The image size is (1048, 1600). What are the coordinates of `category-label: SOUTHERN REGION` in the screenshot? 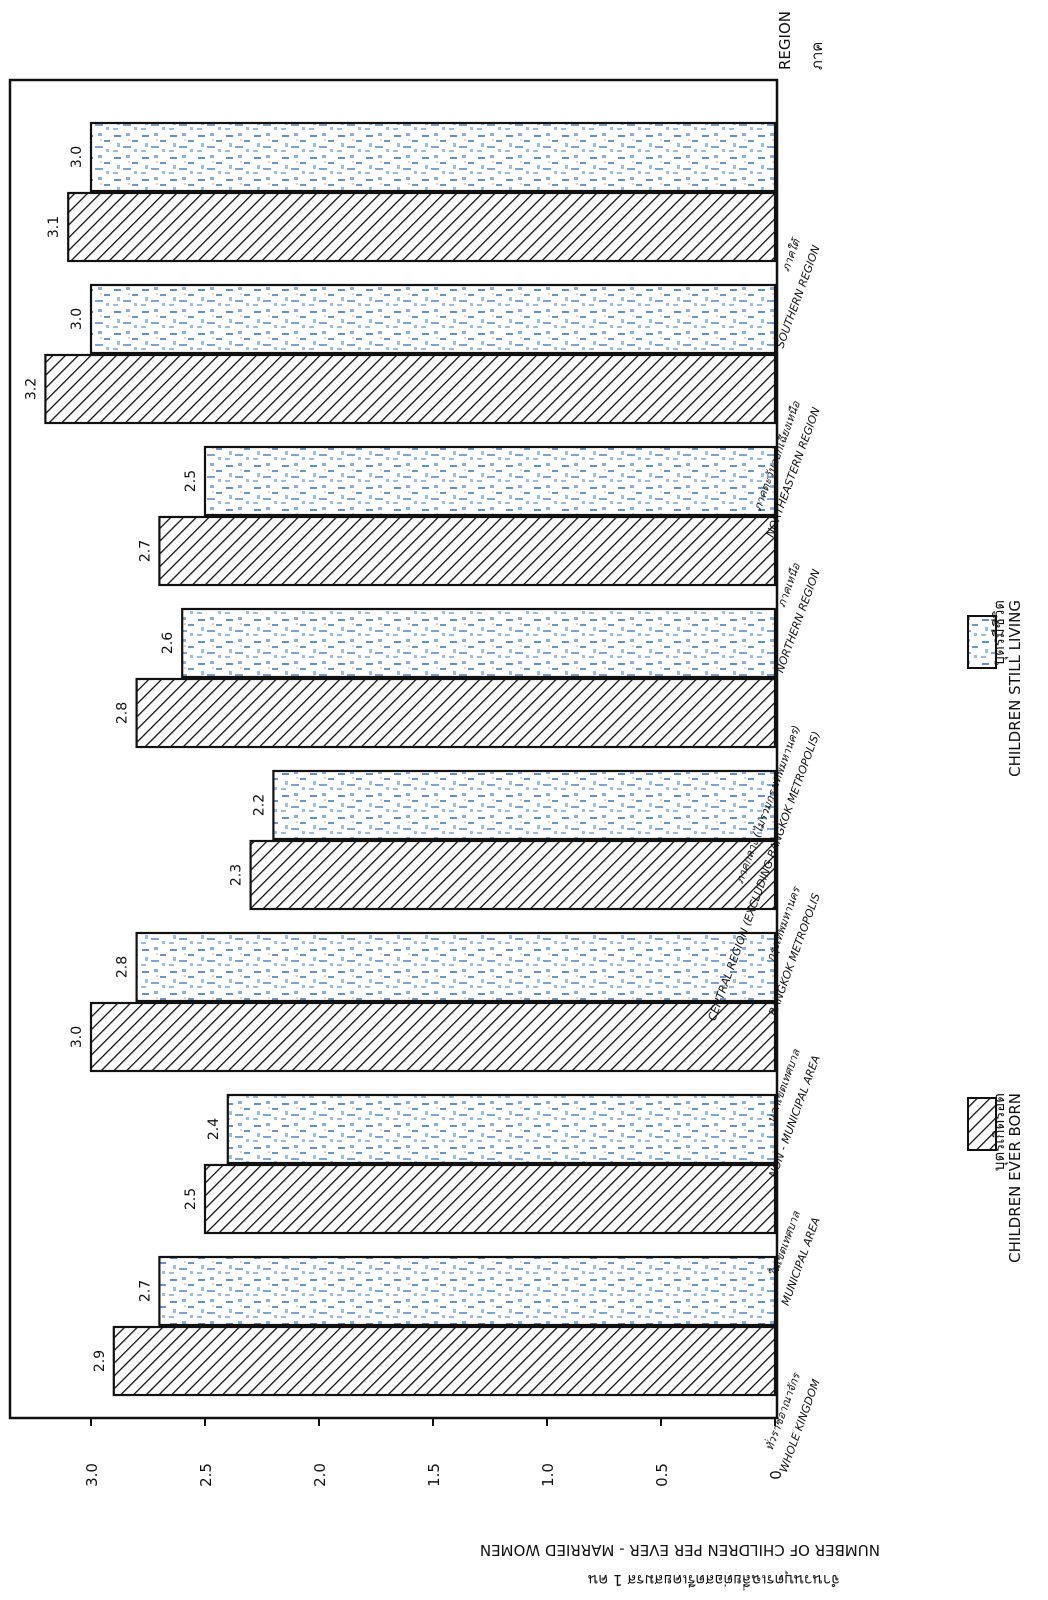 It's located at (798, 297).